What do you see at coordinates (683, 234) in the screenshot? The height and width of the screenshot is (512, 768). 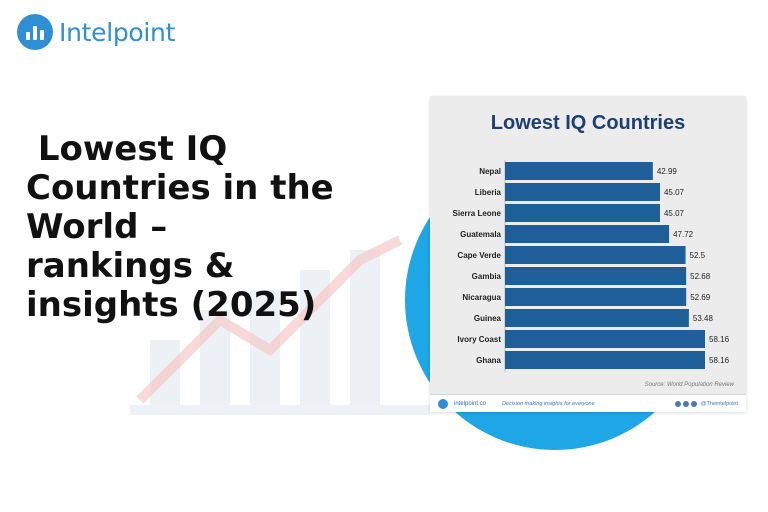 I see `value-label: 47.72` at bounding box center [683, 234].